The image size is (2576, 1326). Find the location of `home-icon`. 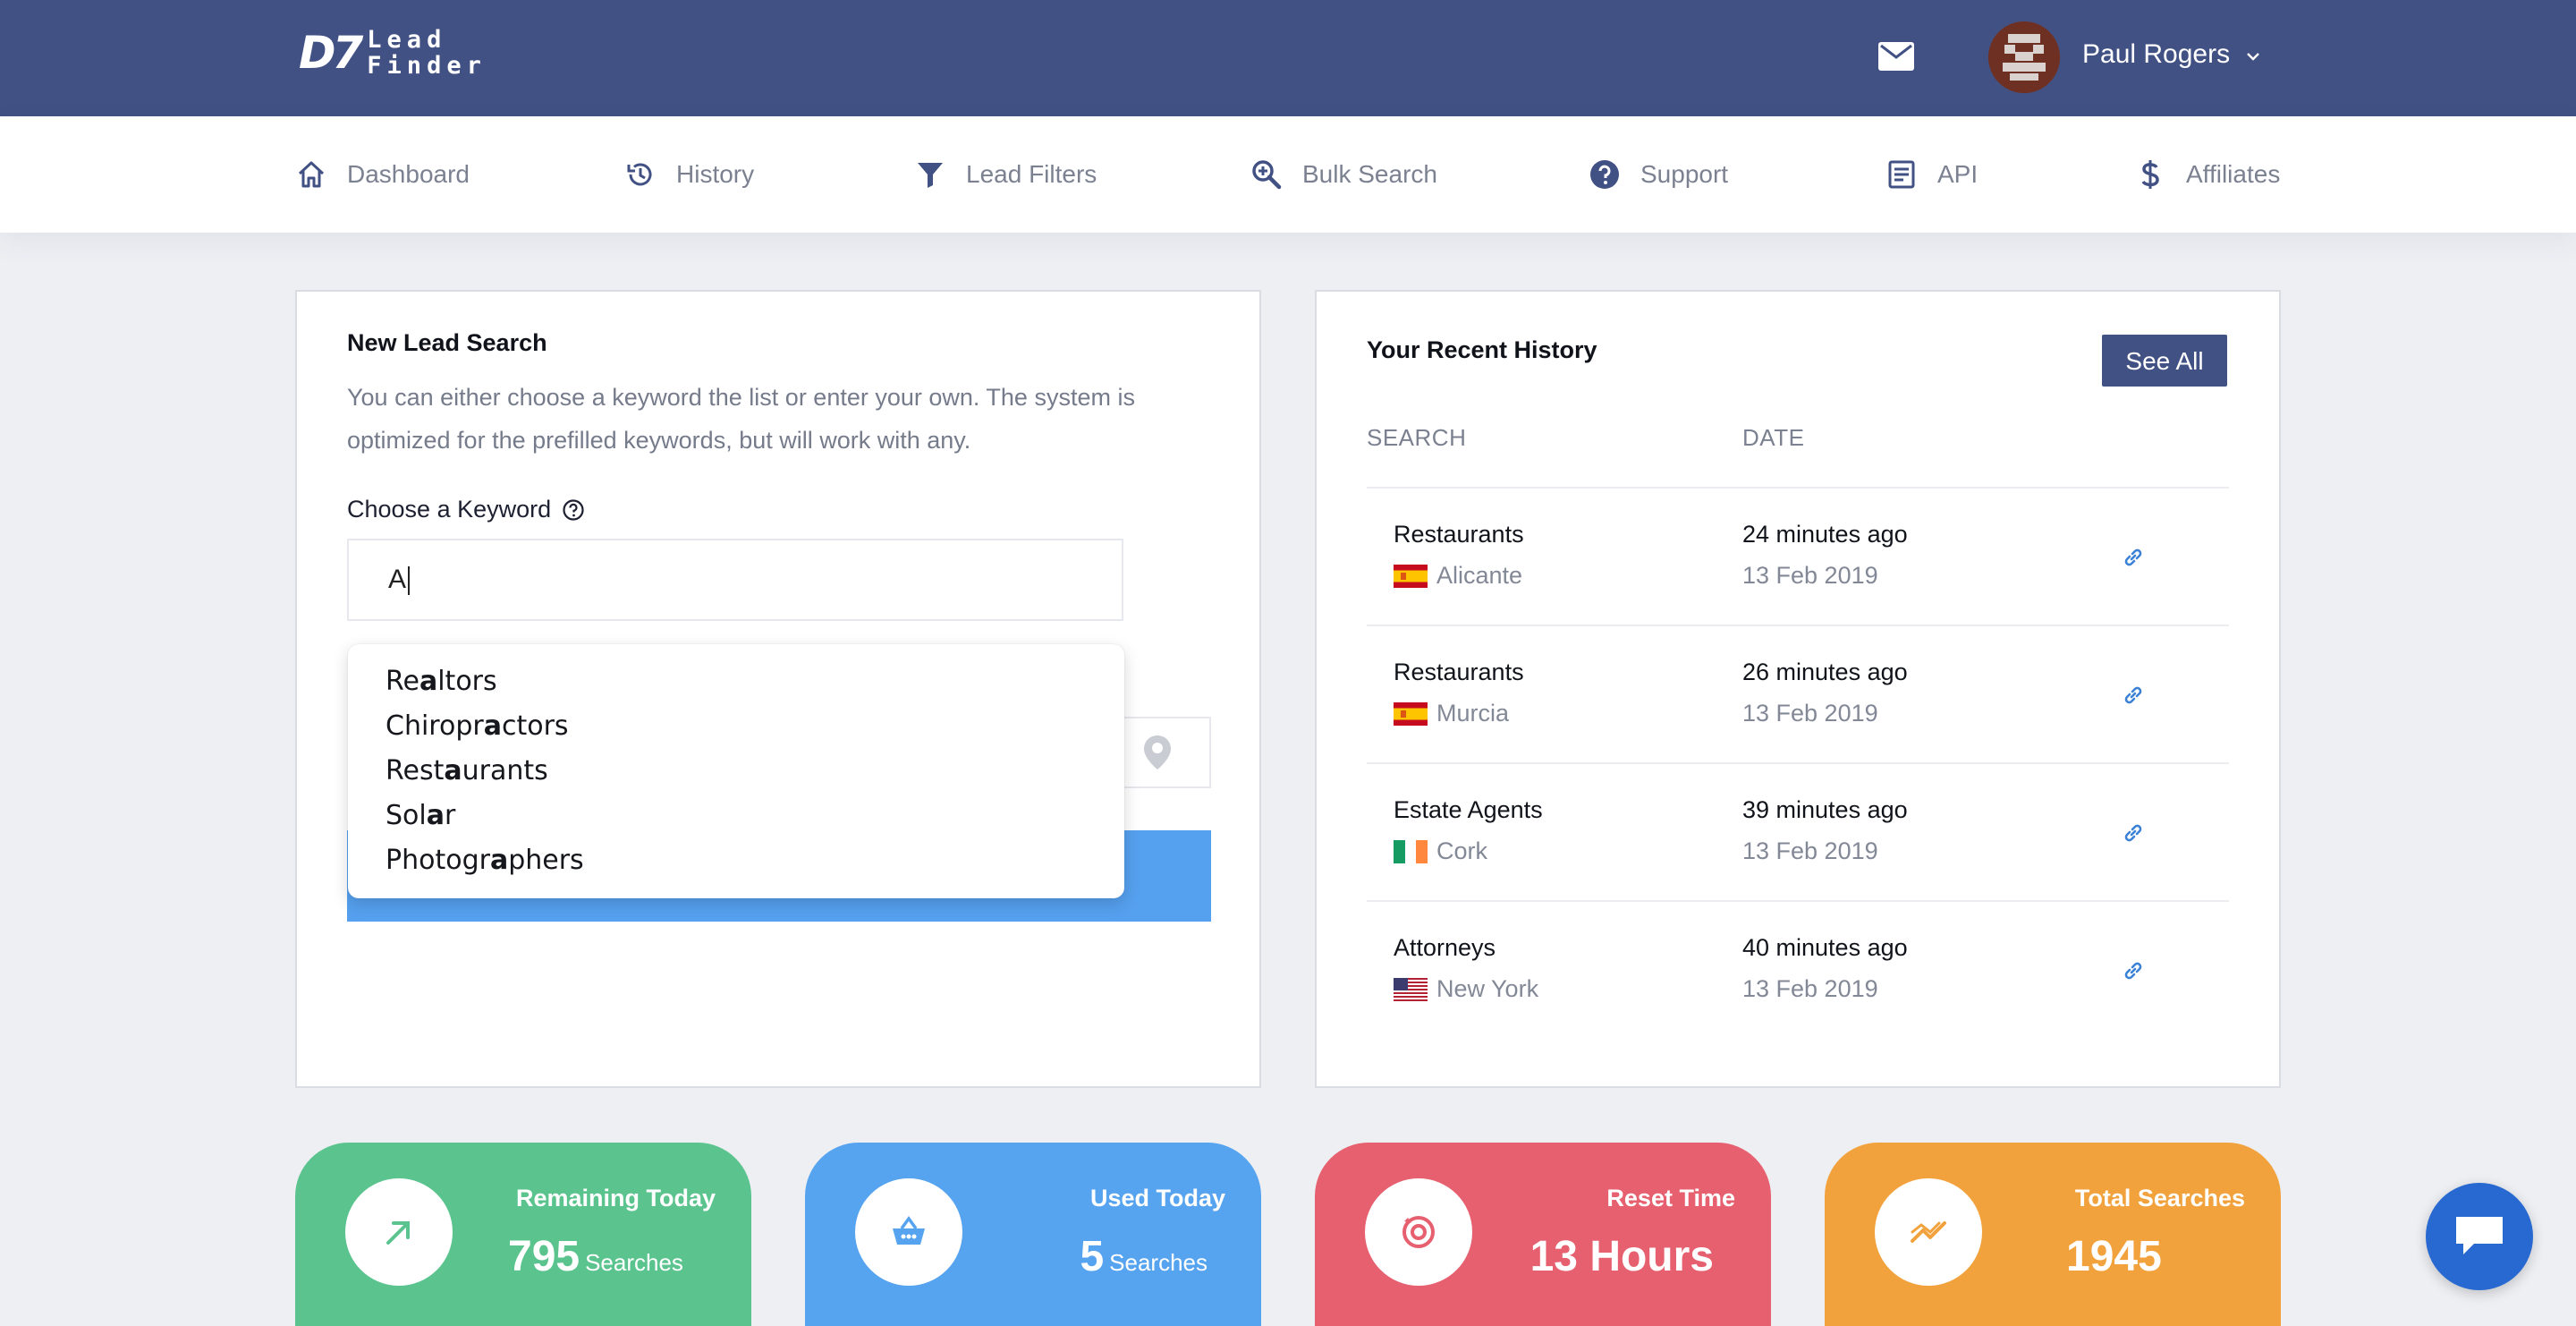

home-icon is located at coordinates (311, 174).